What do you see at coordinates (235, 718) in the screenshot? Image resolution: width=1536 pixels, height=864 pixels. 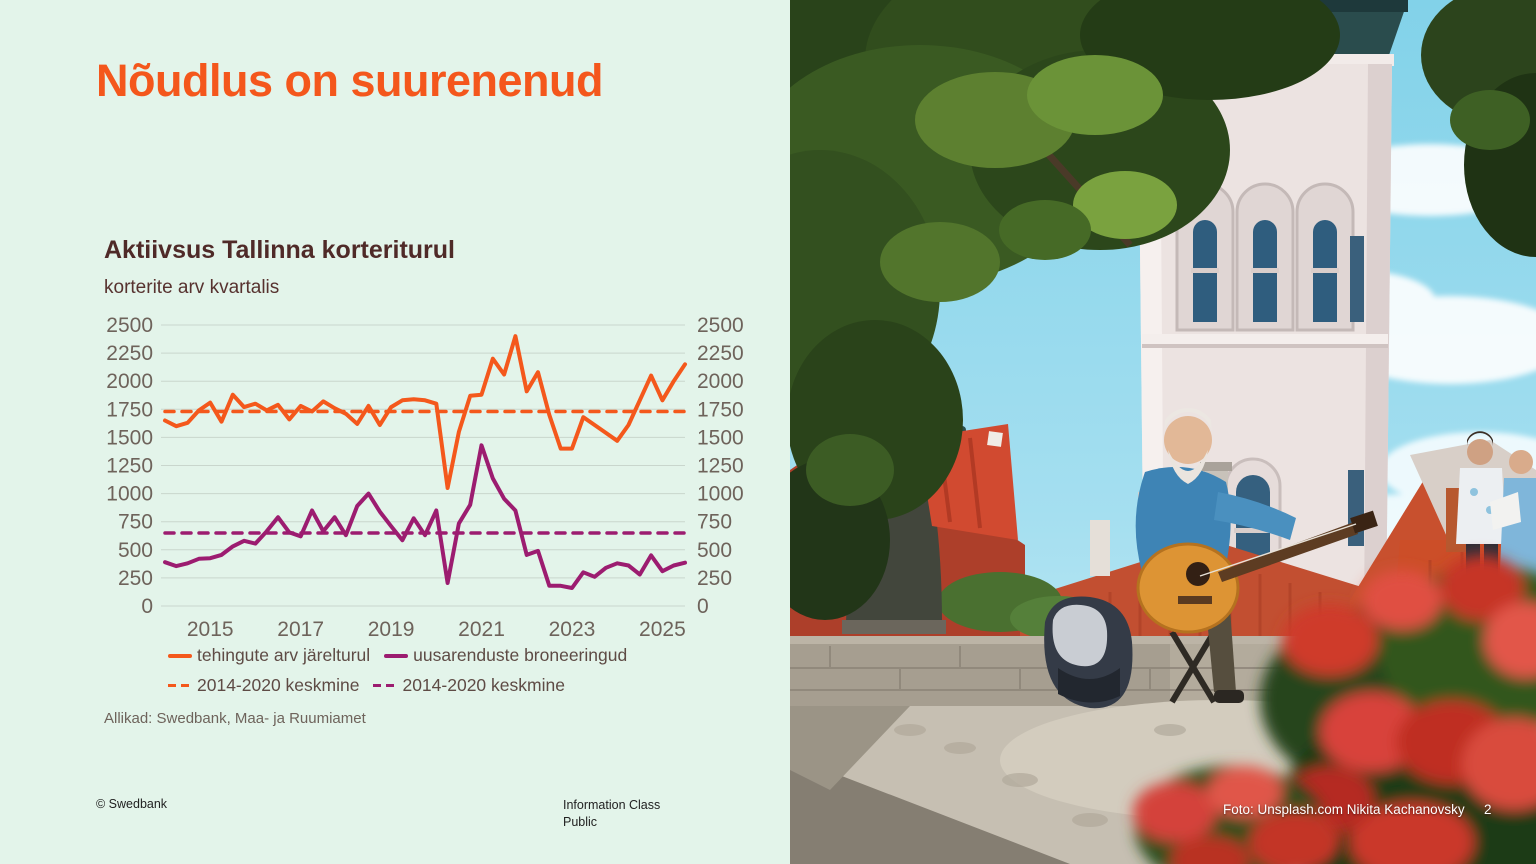 I see `chart-source: Allikad: Swedbank, Maa- ja Ruumiamet` at bounding box center [235, 718].